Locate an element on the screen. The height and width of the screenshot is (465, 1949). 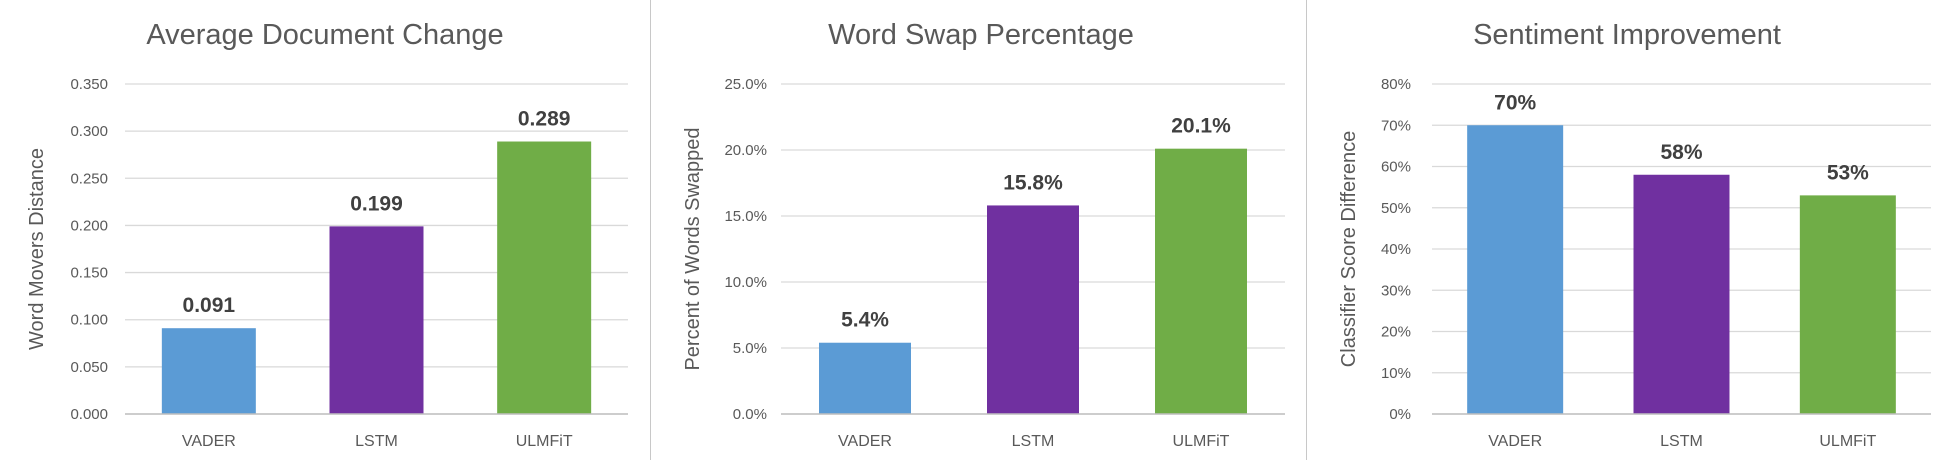
y-tick-label: 0% is located at coordinates (1400, 414).